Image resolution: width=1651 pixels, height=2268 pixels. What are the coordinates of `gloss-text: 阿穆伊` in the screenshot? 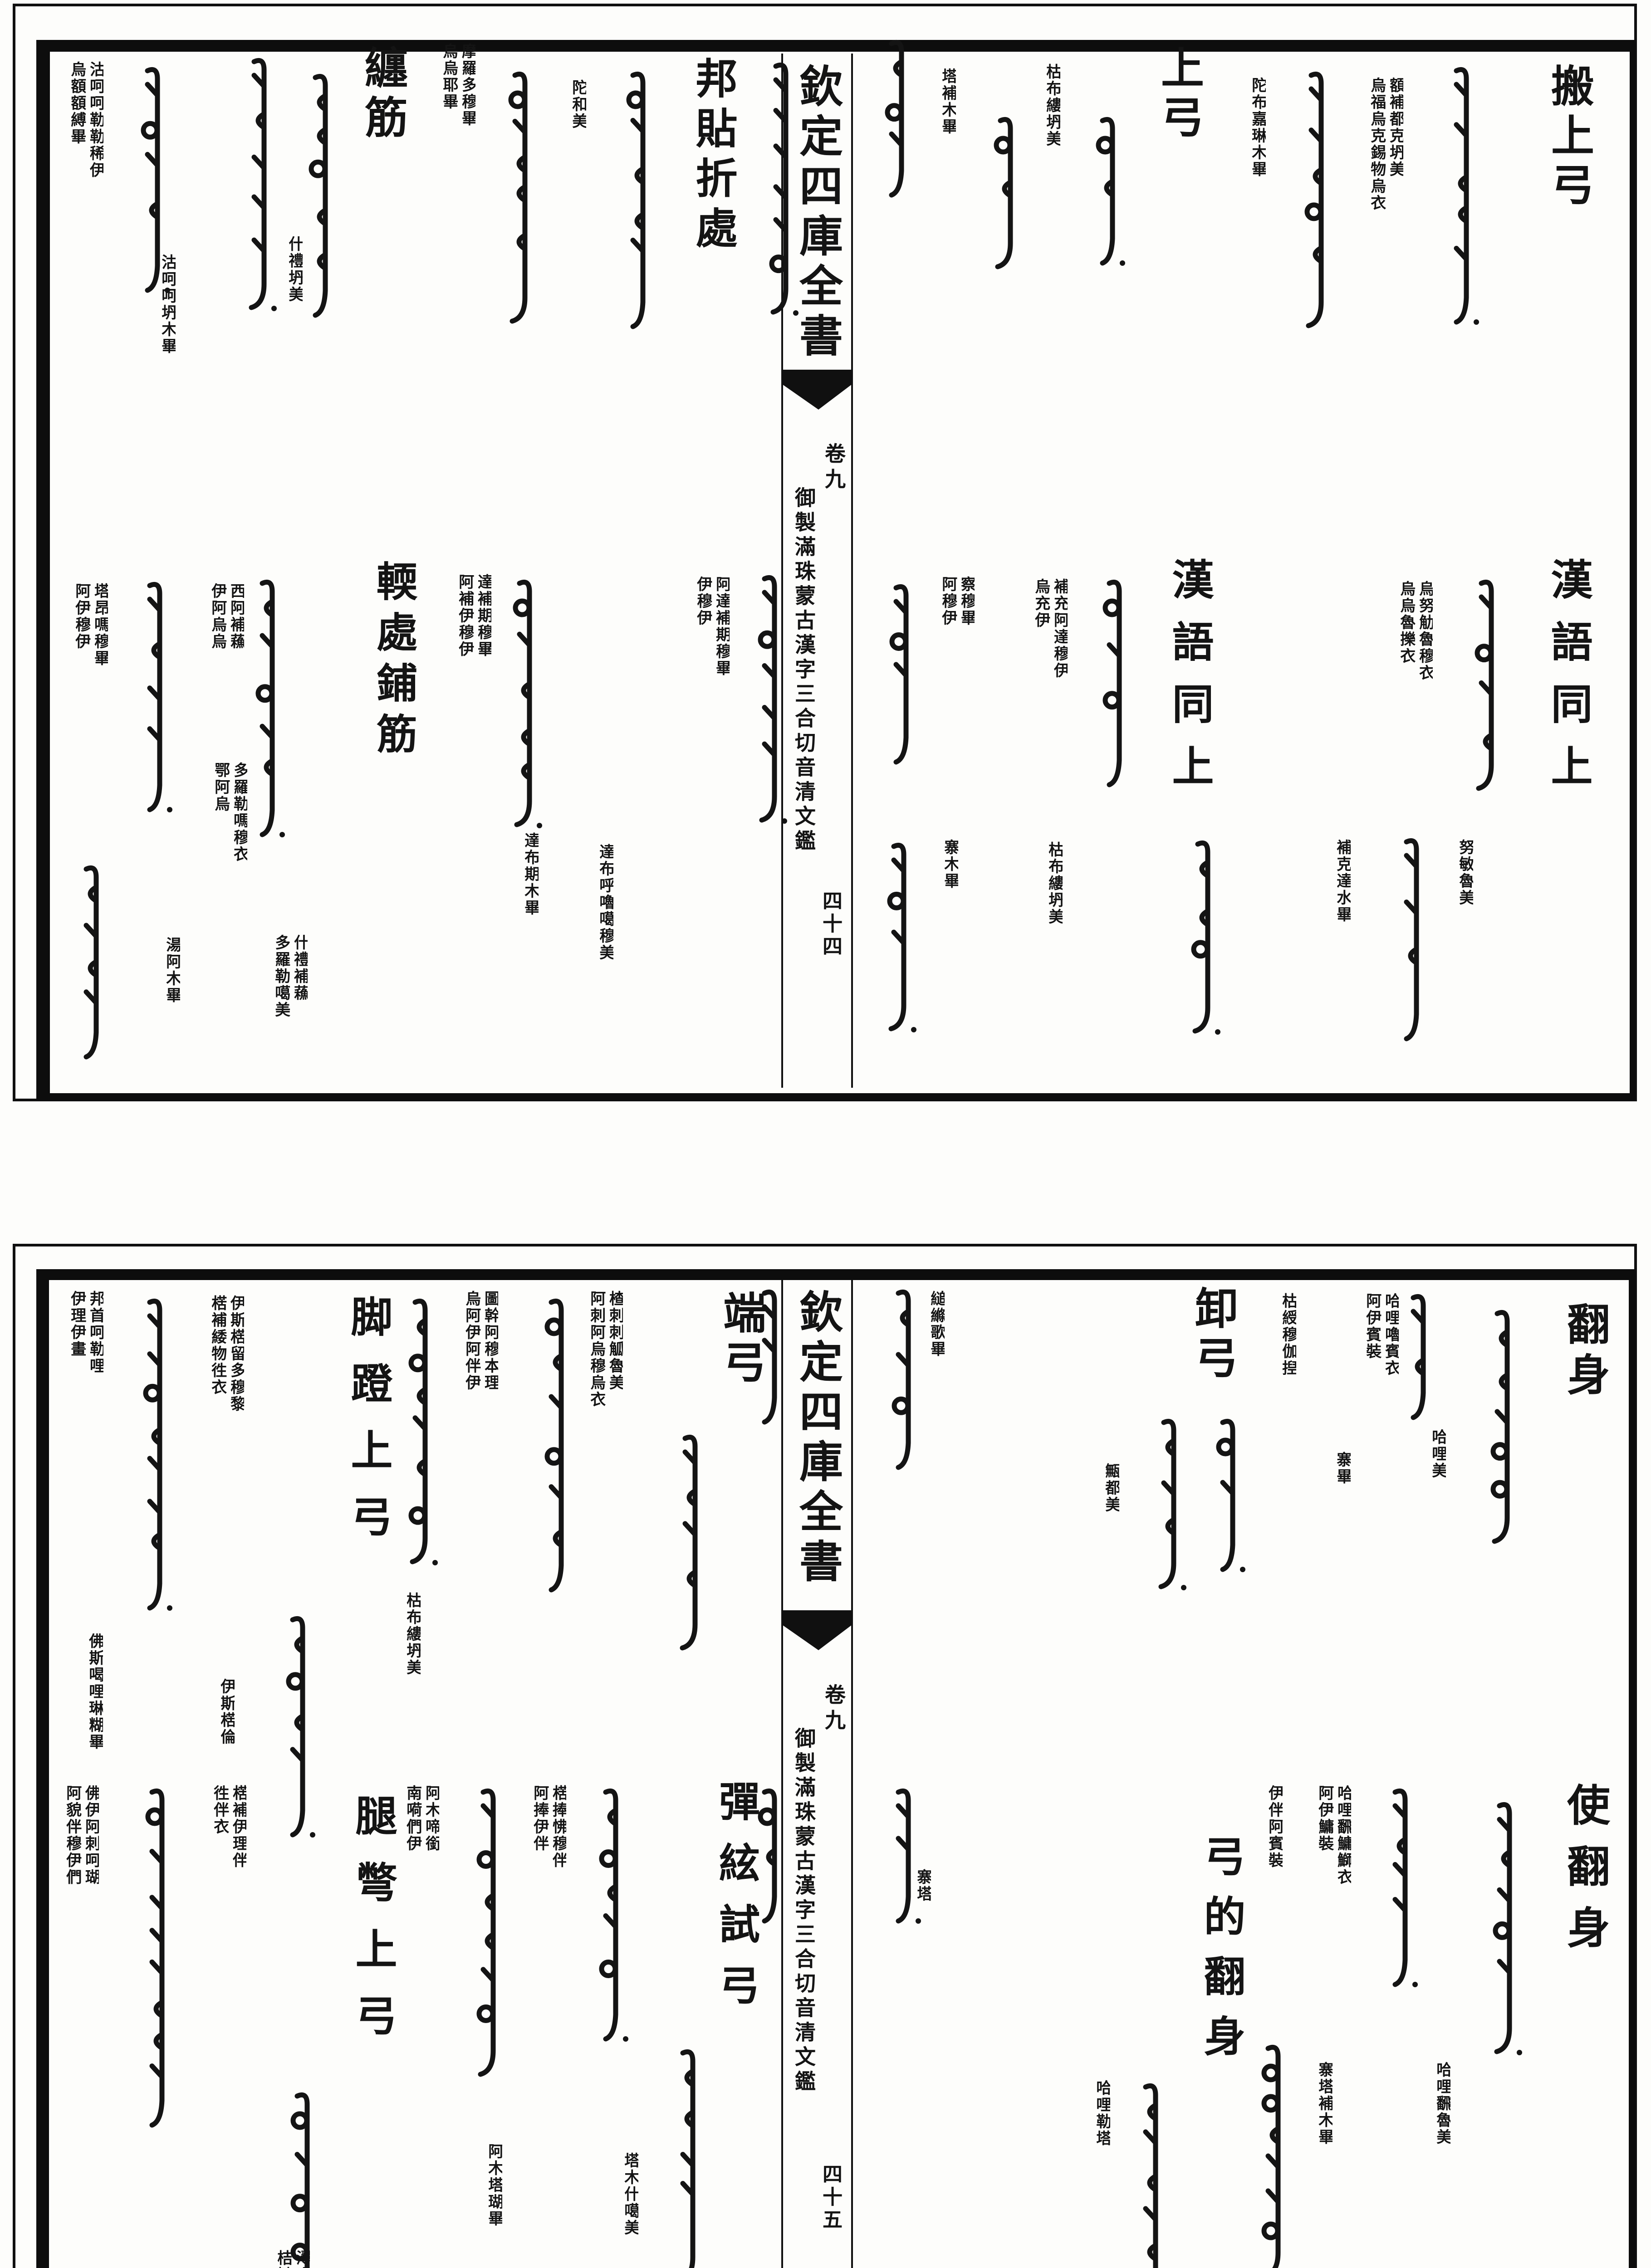 It's located at (948, 601).